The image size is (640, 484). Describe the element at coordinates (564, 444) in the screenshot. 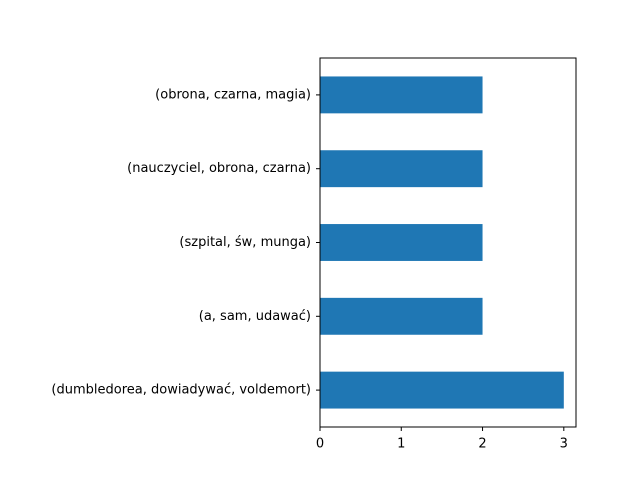

I see `x-tick-label: 3` at that location.